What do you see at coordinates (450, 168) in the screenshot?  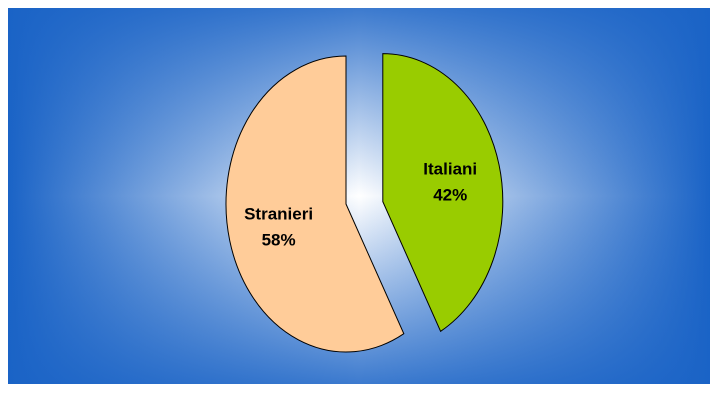 I see `slice-label-italiani: Italiani` at bounding box center [450, 168].